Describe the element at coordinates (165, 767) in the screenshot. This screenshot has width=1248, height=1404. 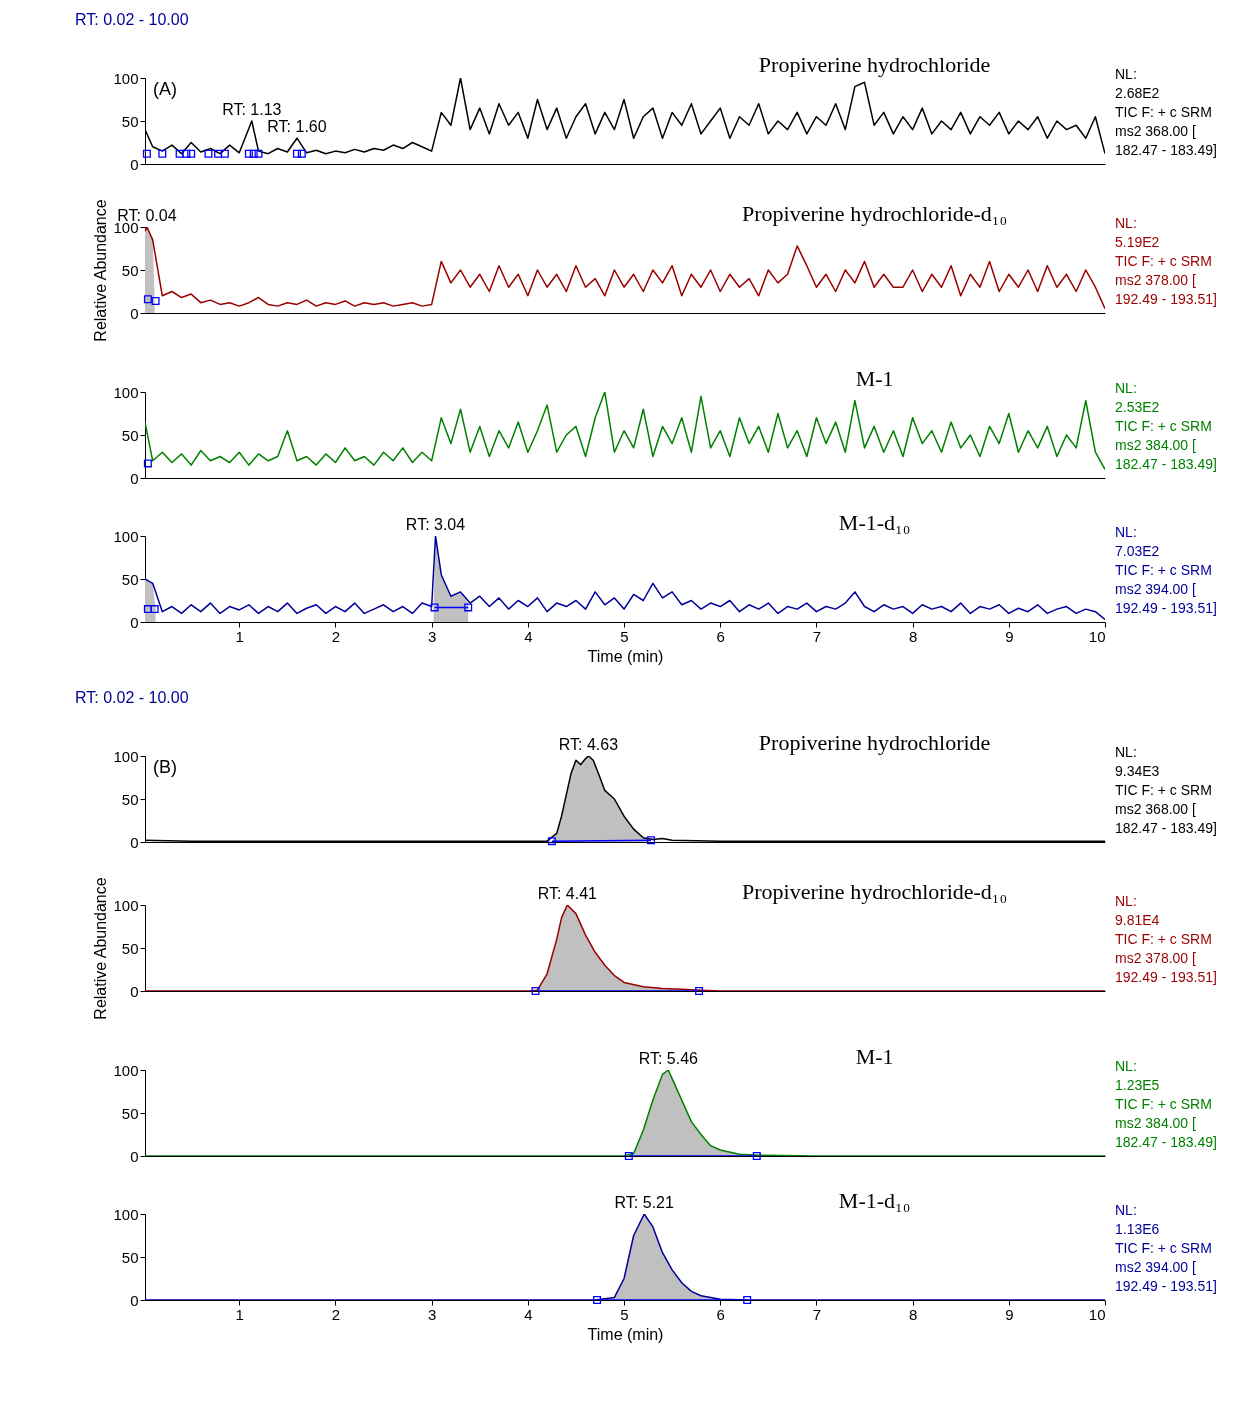
I see `chart-subtitle: (B)` at that location.